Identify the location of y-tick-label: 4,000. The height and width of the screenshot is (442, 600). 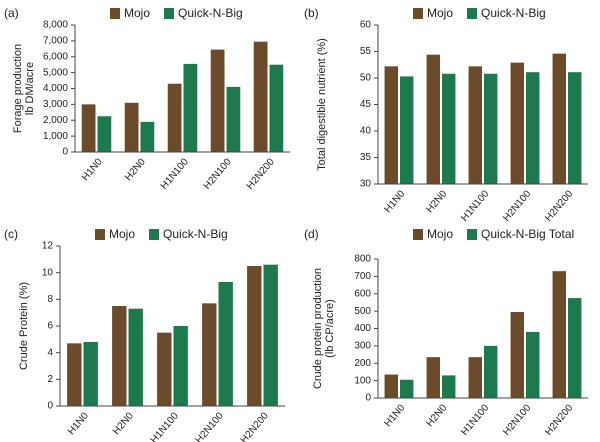
(55, 88).